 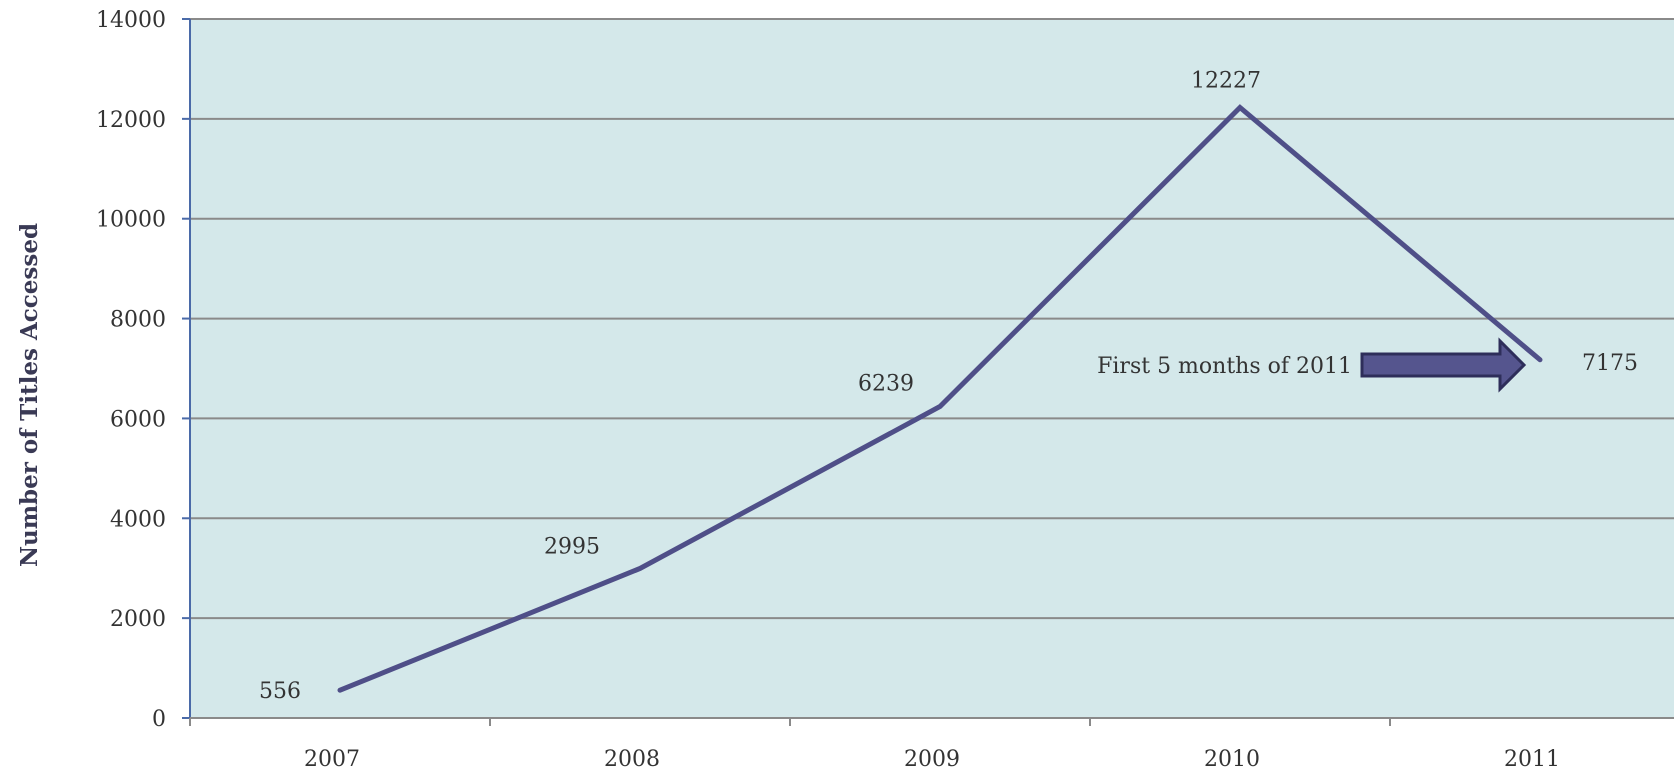 I want to click on x-tick-label: 2008, so click(x=632, y=759).